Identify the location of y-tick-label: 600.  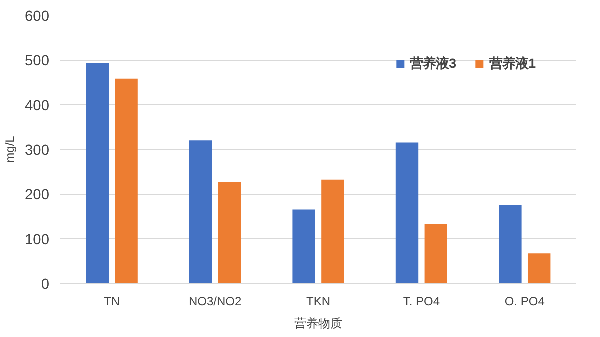
(37, 17).